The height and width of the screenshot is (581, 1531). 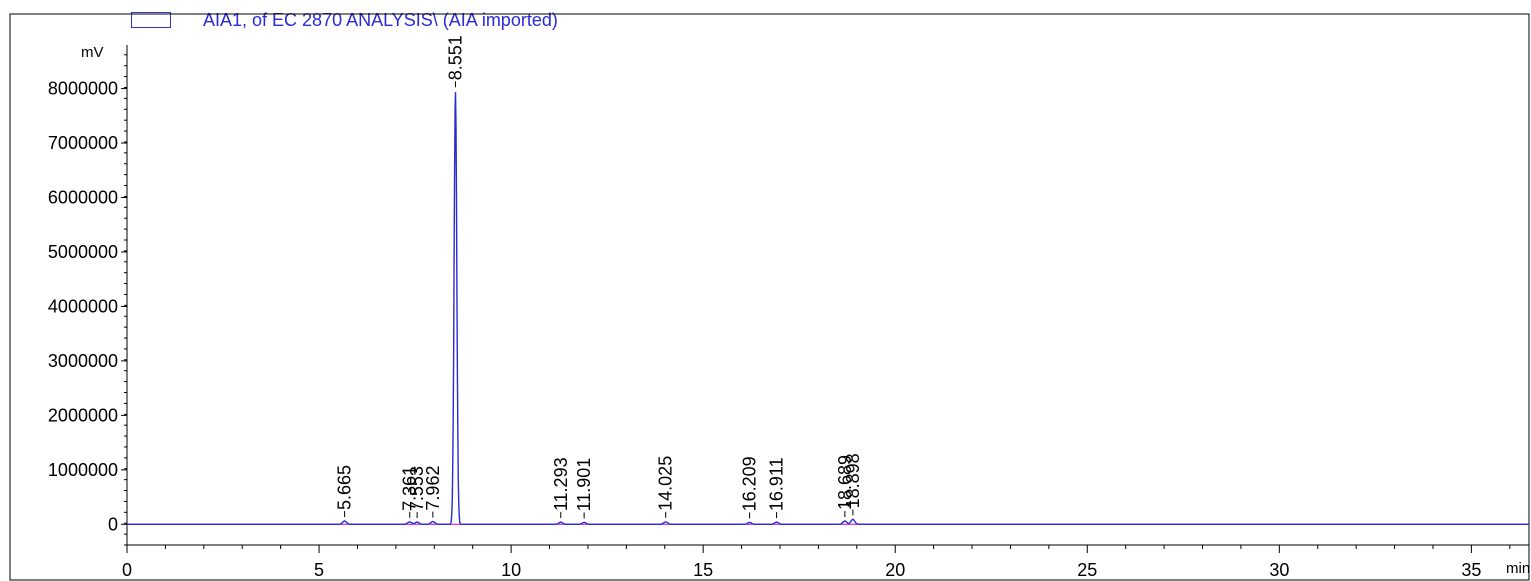 What do you see at coordinates (410, 488) in the screenshot?
I see `peak-label: 7.361` at bounding box center [410, 488].